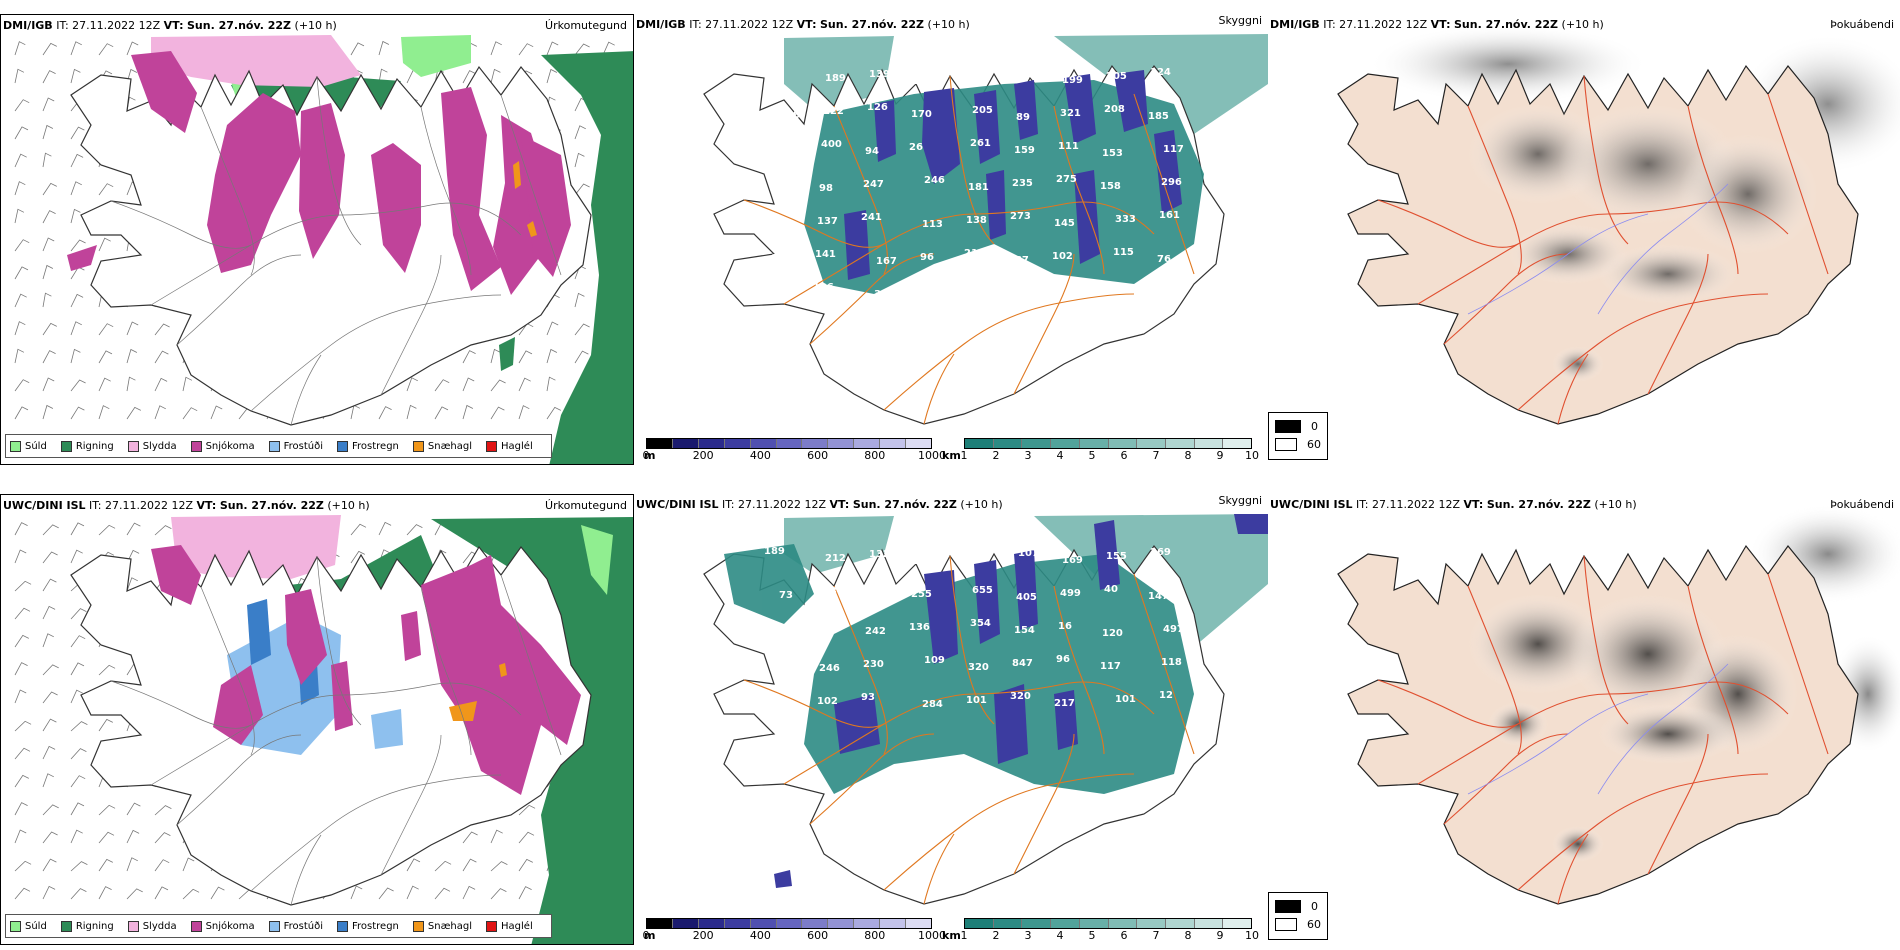  Describe the element at coordinates (1114, 109) in the screenshot. I see `visibility-value-label: 208` at that location.